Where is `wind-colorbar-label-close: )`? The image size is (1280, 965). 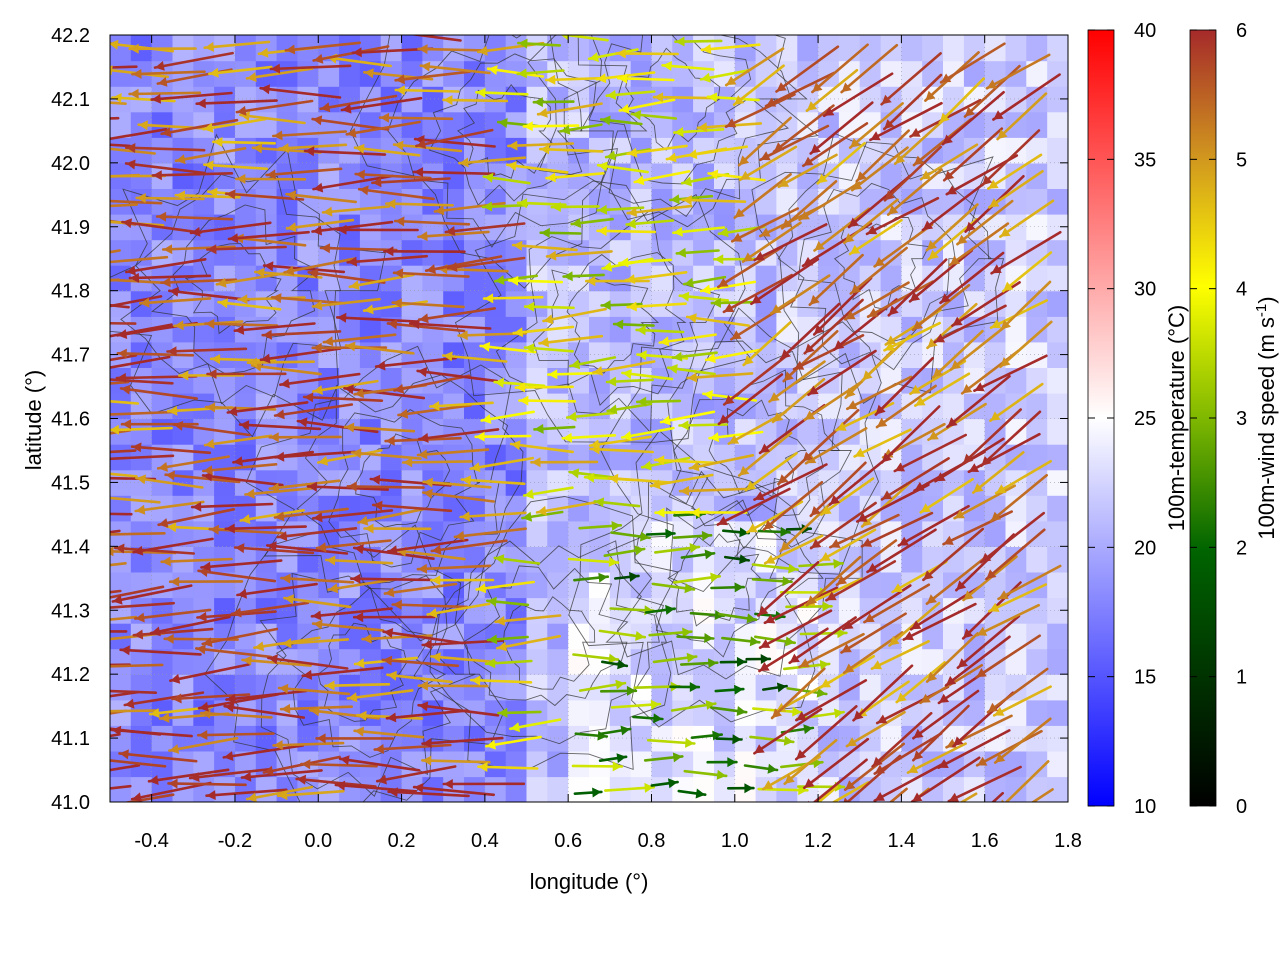
wind-colorbar-label-close: ) is located at coordinates (1266, 299).